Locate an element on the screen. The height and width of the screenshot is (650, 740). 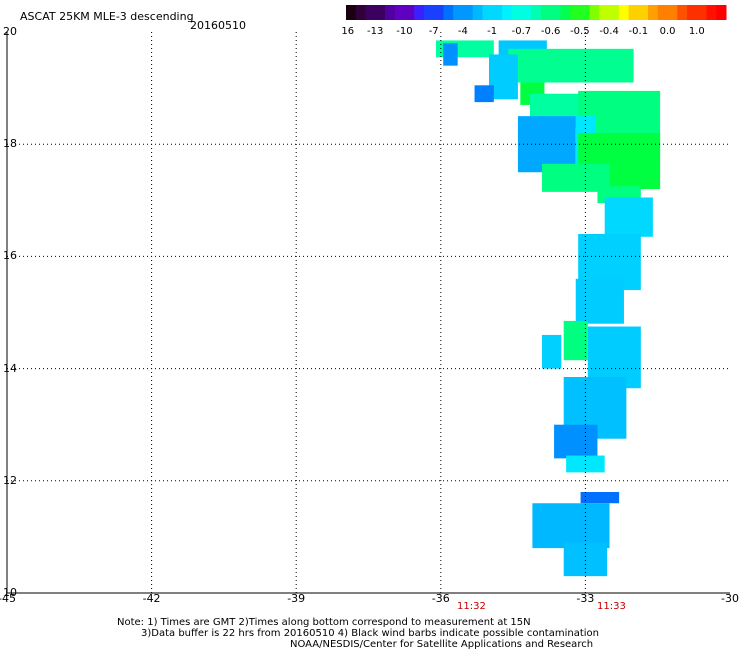
colorbar-tick-label: -0.5 is located at coordinates (580, 30).